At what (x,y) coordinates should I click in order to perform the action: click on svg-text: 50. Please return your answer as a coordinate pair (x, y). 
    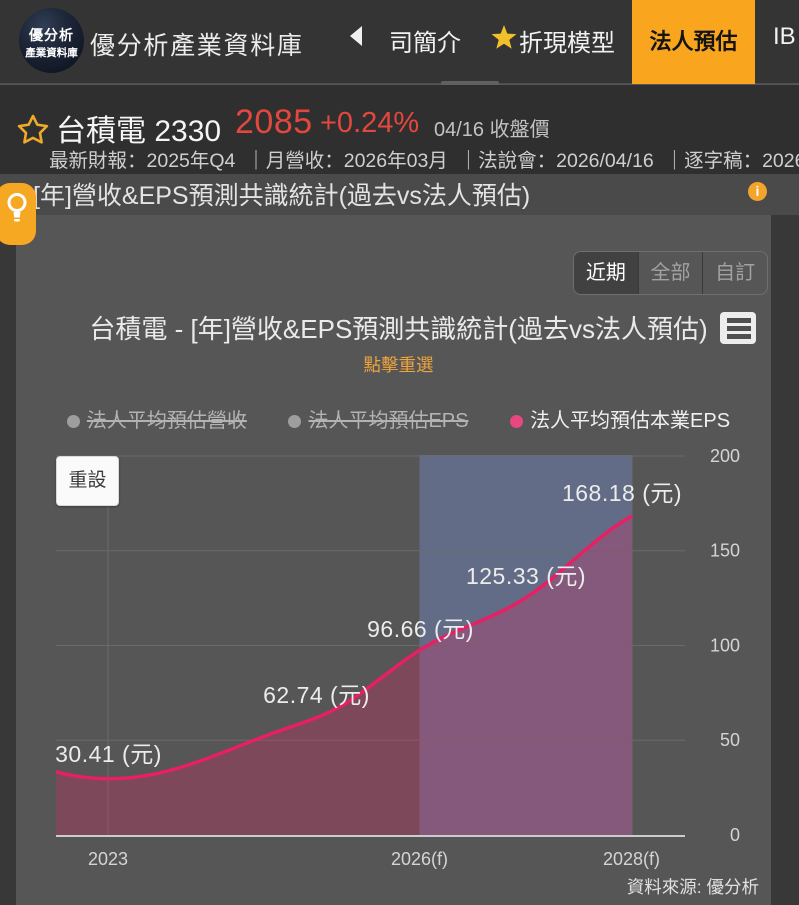
    Looking at the image, I should click on (730, 740).